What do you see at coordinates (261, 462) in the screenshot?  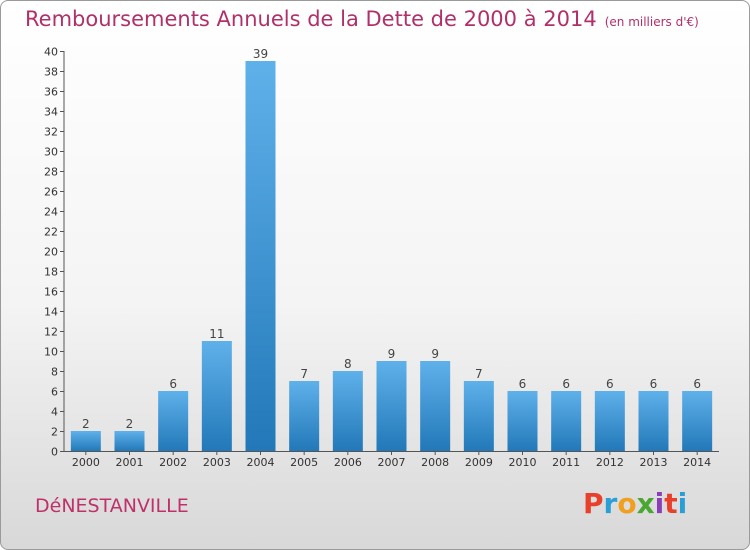 I see `x-tick-label: 2004` at bounding box center [261, 462].